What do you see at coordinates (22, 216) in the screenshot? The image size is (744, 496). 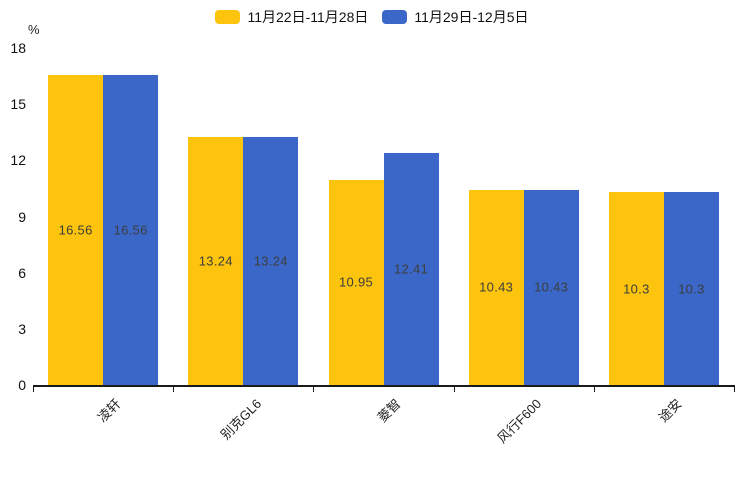 I see `y-axis-tick-label: 9` at bounding box center [22, 216].